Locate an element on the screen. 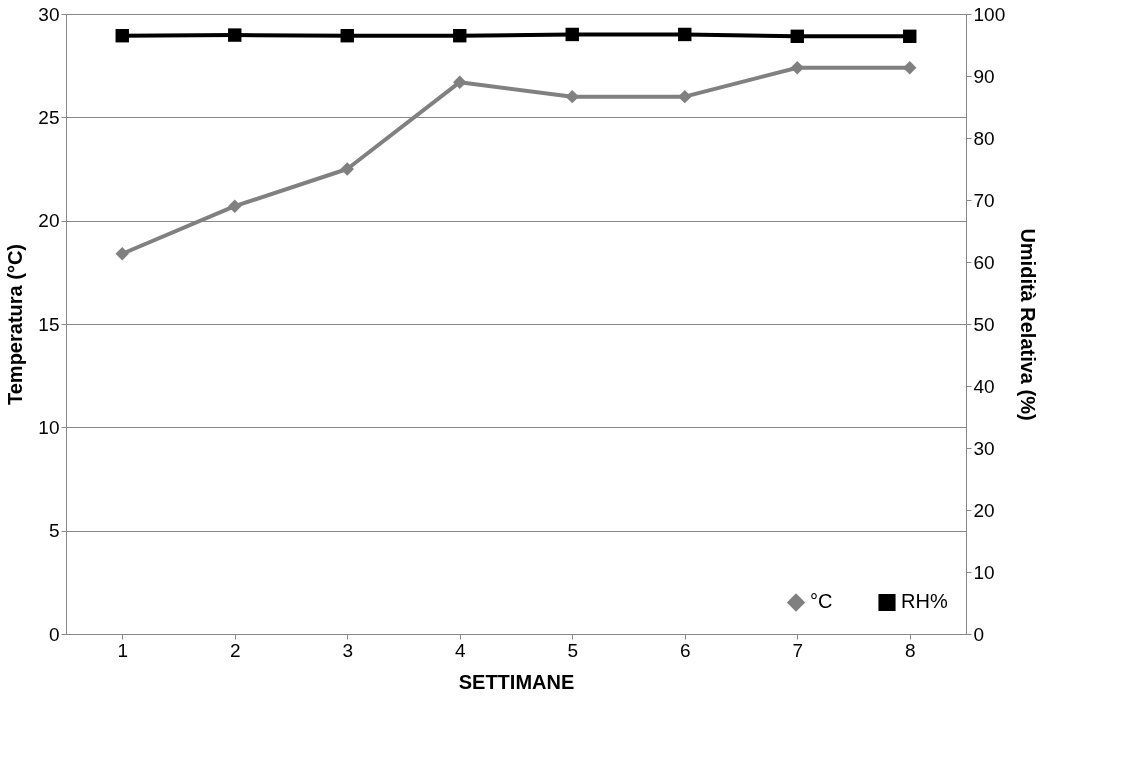 The height and width of the screenshot is (767, 1142). legend-label: RH% is located at coordinates (924, 601).